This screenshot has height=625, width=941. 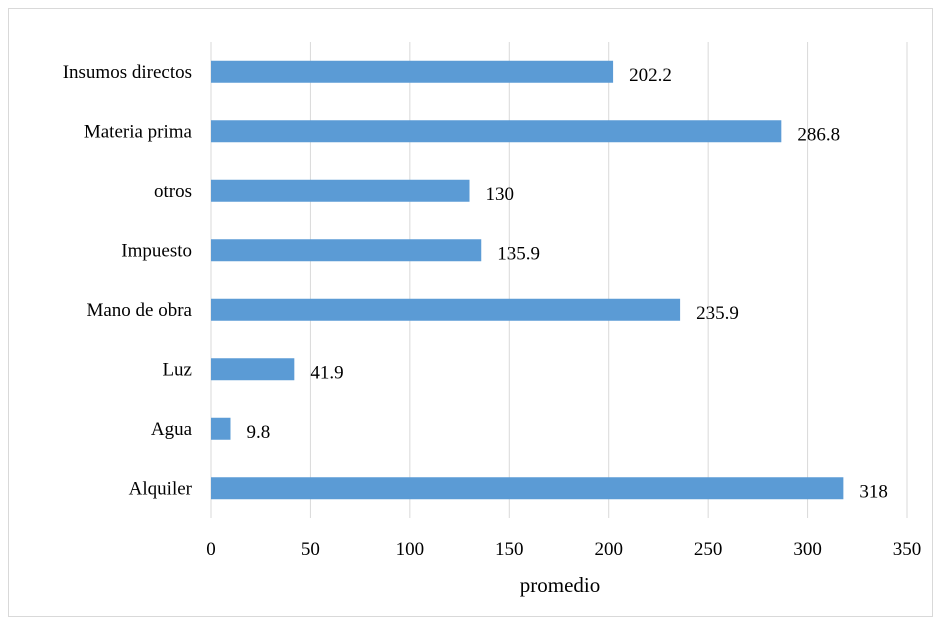 What do you see at coordinates (563, 549) in the screenshot?
I see `tick-labels: 0 50 100 150 200 250 300 350` at bounding box center [563, 549].